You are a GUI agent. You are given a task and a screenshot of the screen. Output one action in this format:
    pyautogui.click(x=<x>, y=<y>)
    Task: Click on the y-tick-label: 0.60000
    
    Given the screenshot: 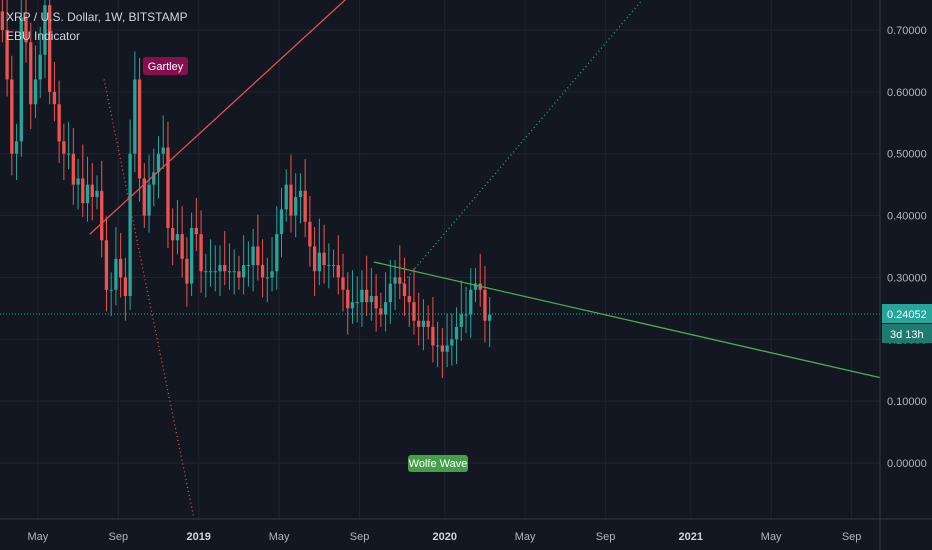 What is the action you would take?
    pyautogui.click(x=907, y=93)
    